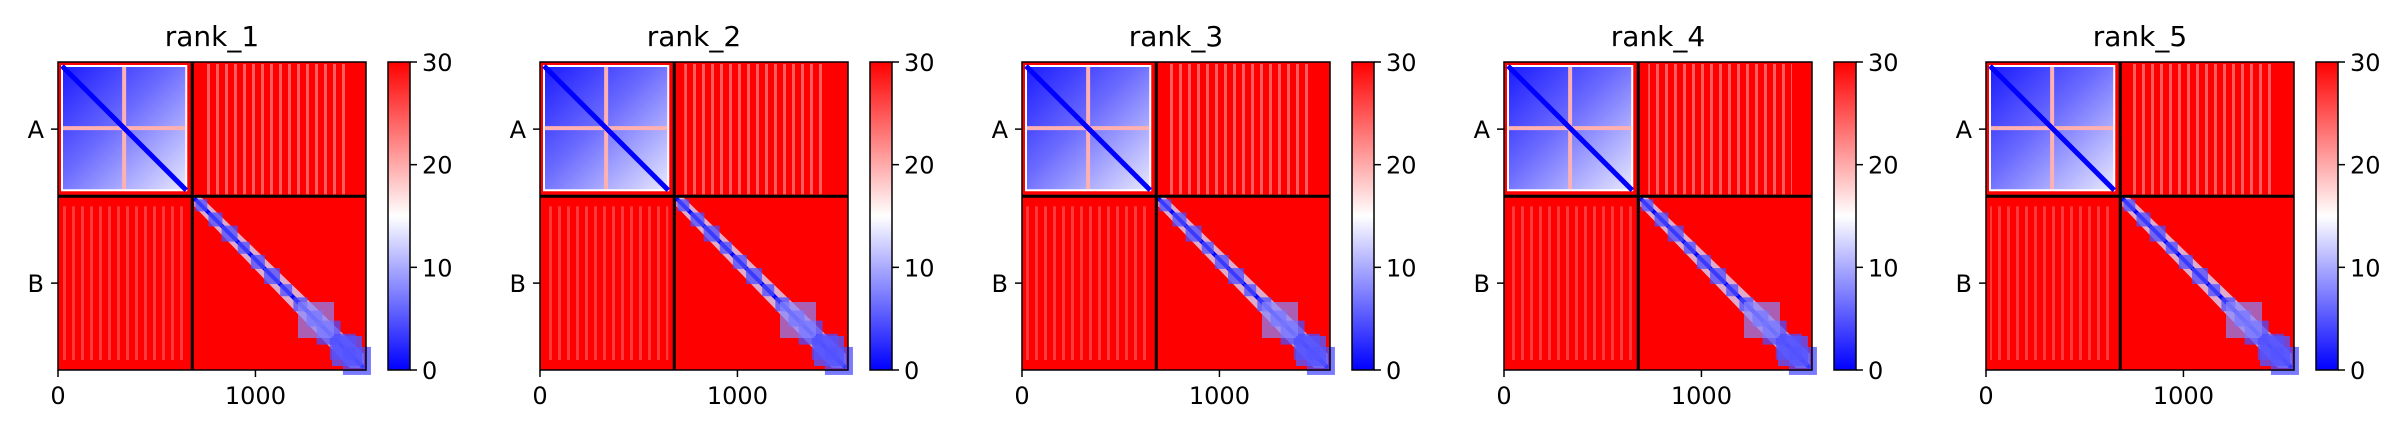  What do you see at coordinates (1658, 36) in the screenshot?
I see `panel-title: rank_4` at bounding box center [1658, 36].